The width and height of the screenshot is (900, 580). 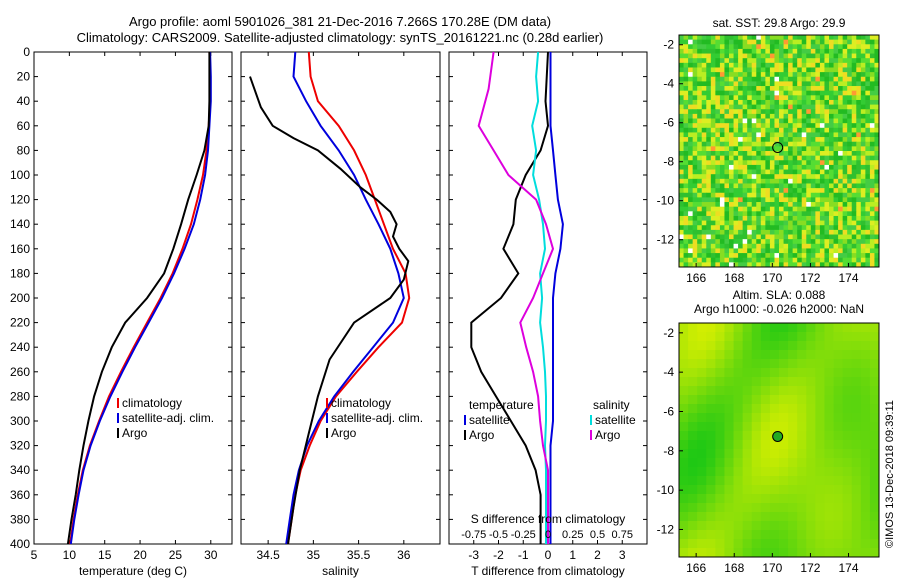 What do you see at coordinates (668, 411) in the screenshot?
I see `map-y-tick-label: -6` at bounding box center [668, 411].